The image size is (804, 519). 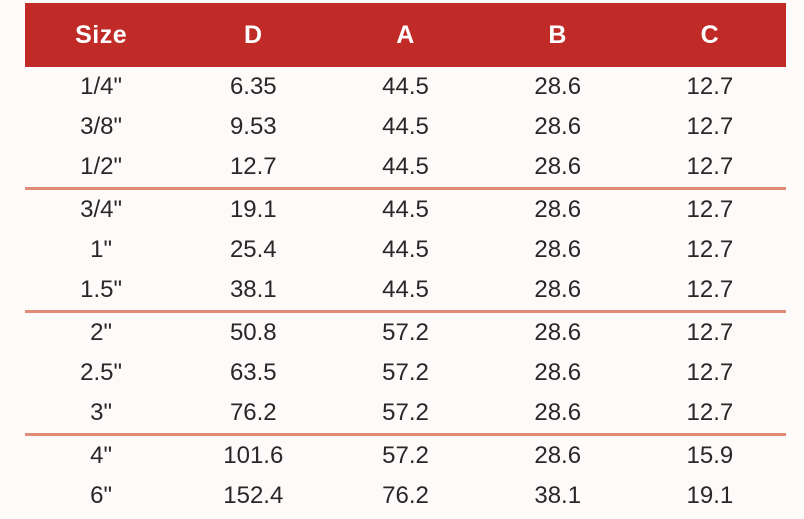 What do you see at coordinates (101, 209) in the screenshot?
I see `cell-size: 3/4"` at bounding box center [101, 209].